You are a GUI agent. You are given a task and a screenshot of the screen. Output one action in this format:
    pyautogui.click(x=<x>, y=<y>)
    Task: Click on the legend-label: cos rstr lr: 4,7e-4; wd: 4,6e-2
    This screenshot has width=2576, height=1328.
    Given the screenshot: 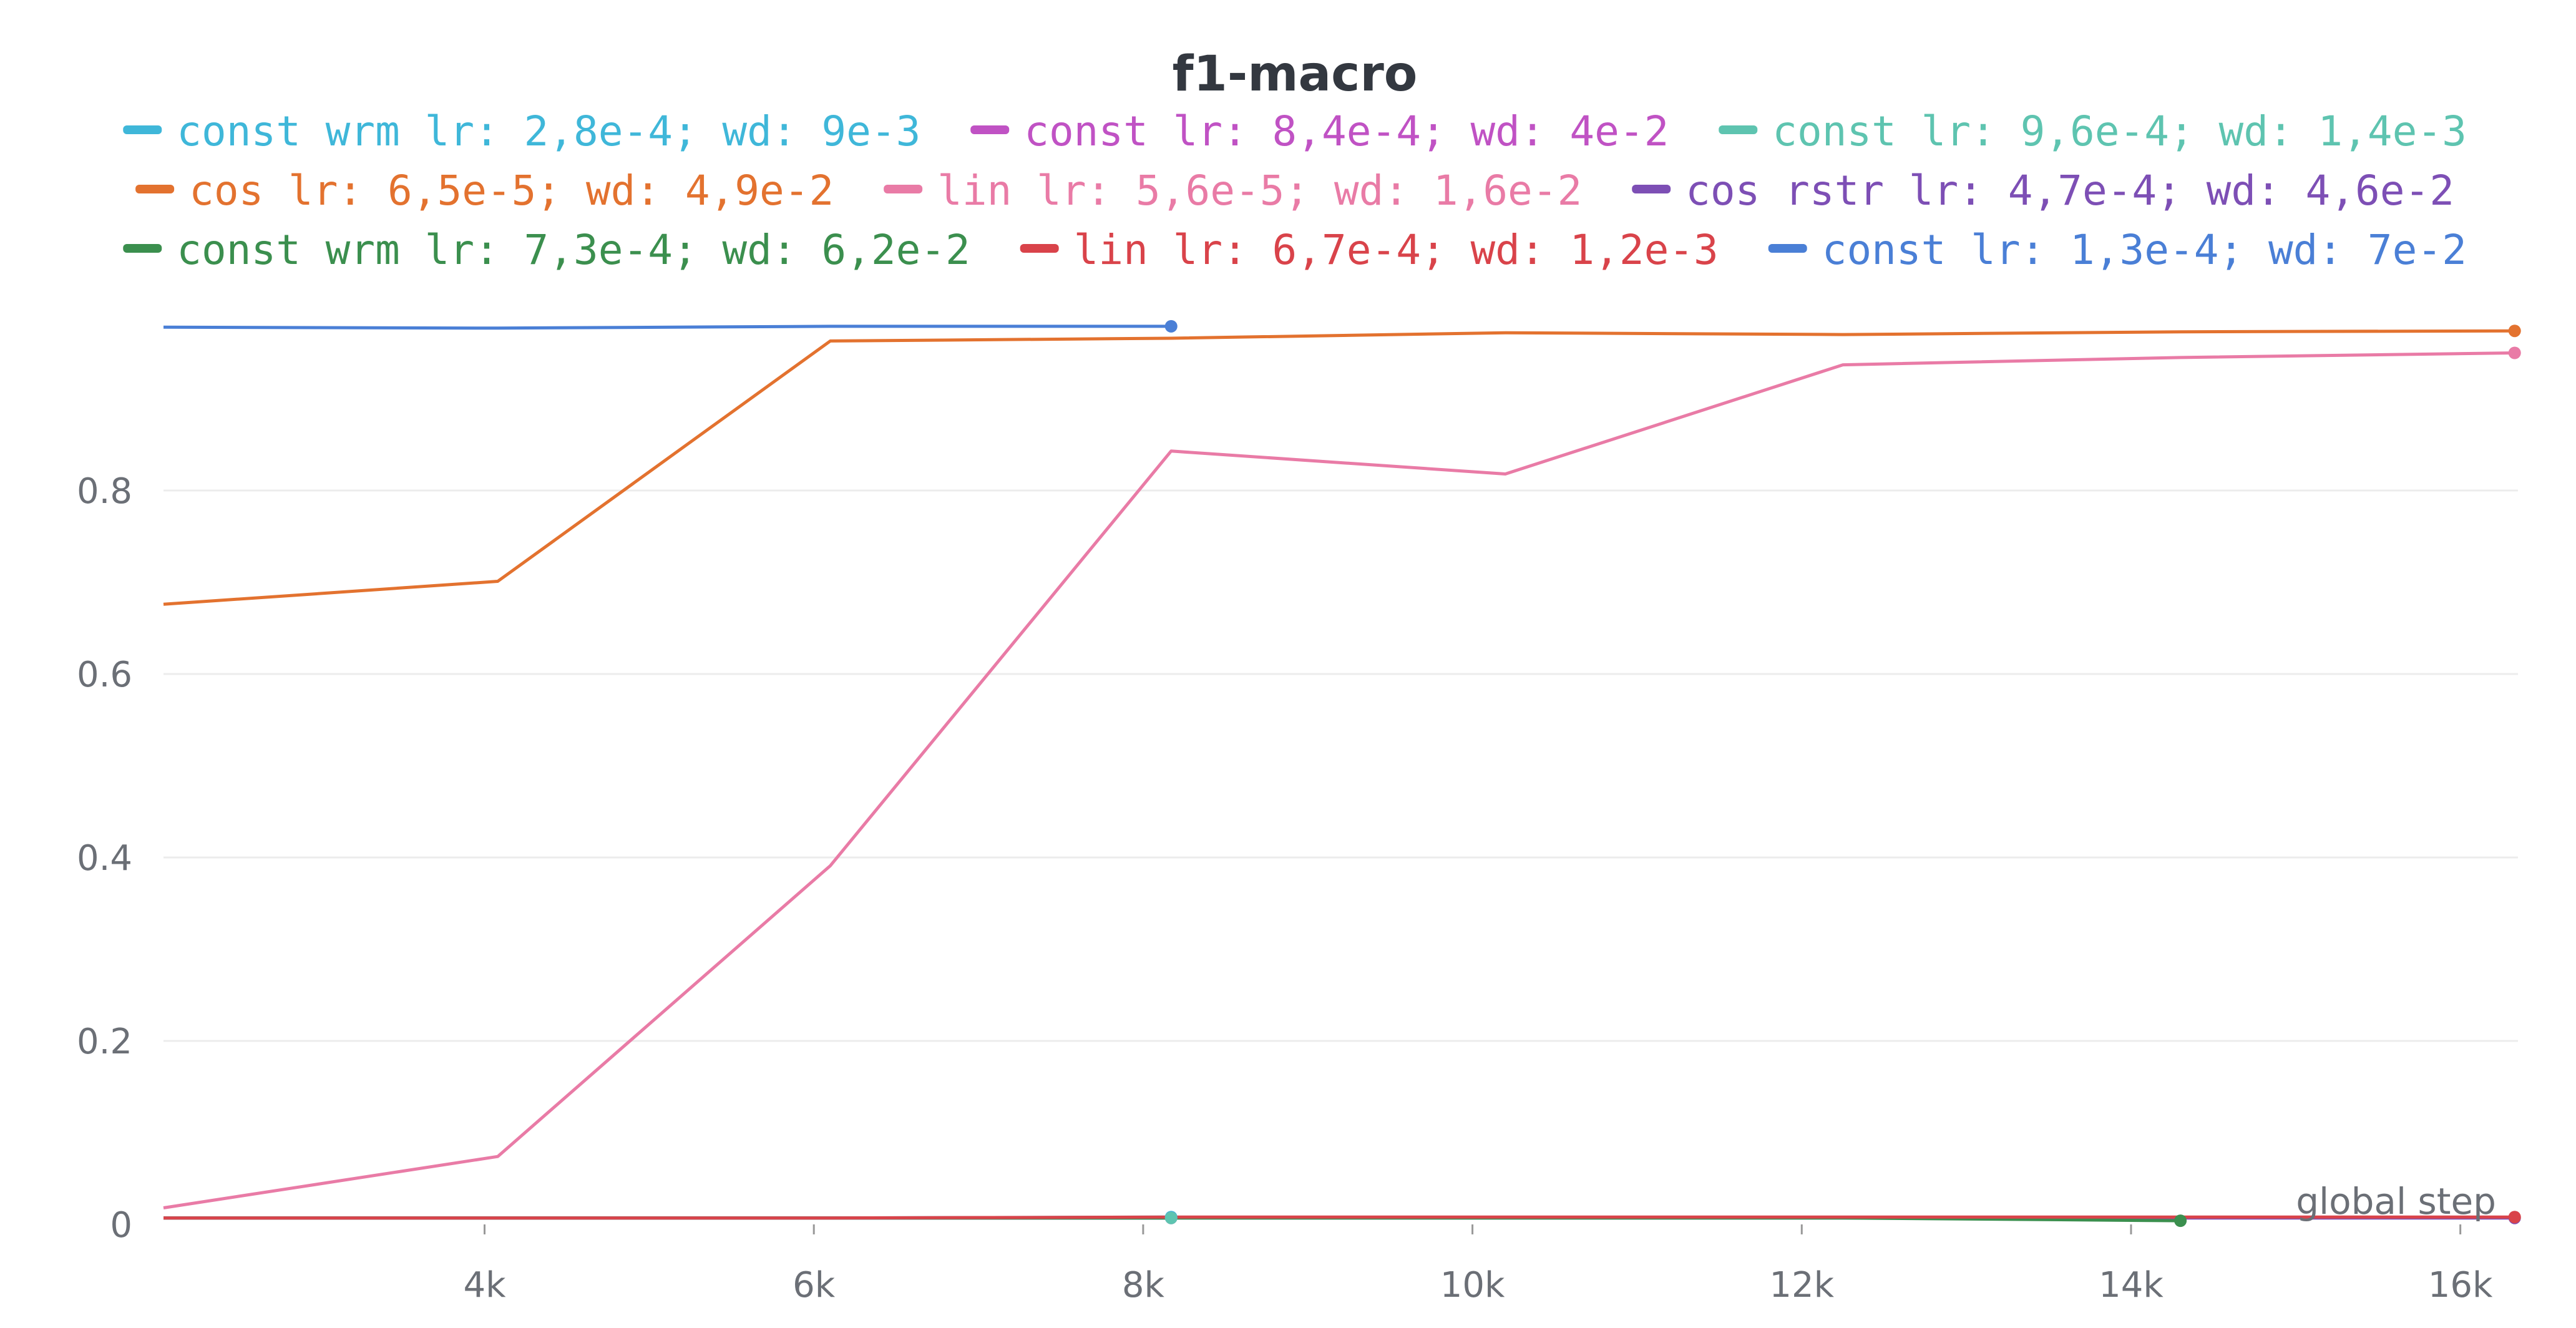 What is the action you would take?
    pyautogui.click(x=2070, y=191)
    